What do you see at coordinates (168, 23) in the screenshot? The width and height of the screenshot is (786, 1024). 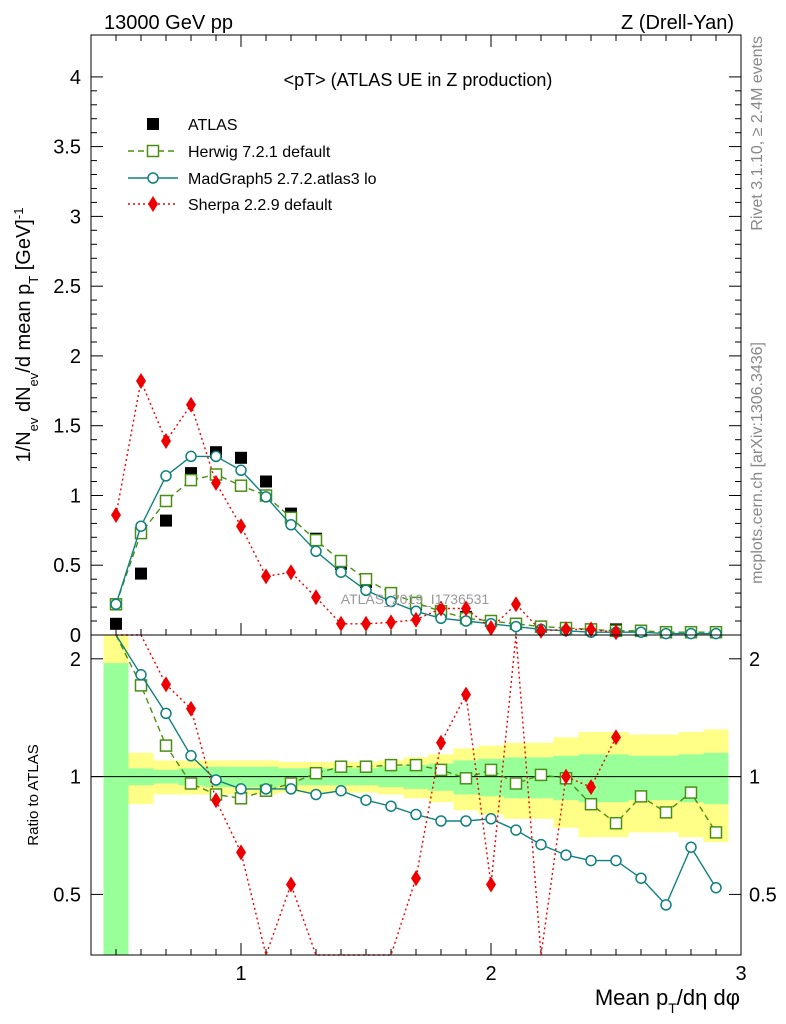 I see `header-left: 13000 GeV pp` at bounding box center [168, 23].